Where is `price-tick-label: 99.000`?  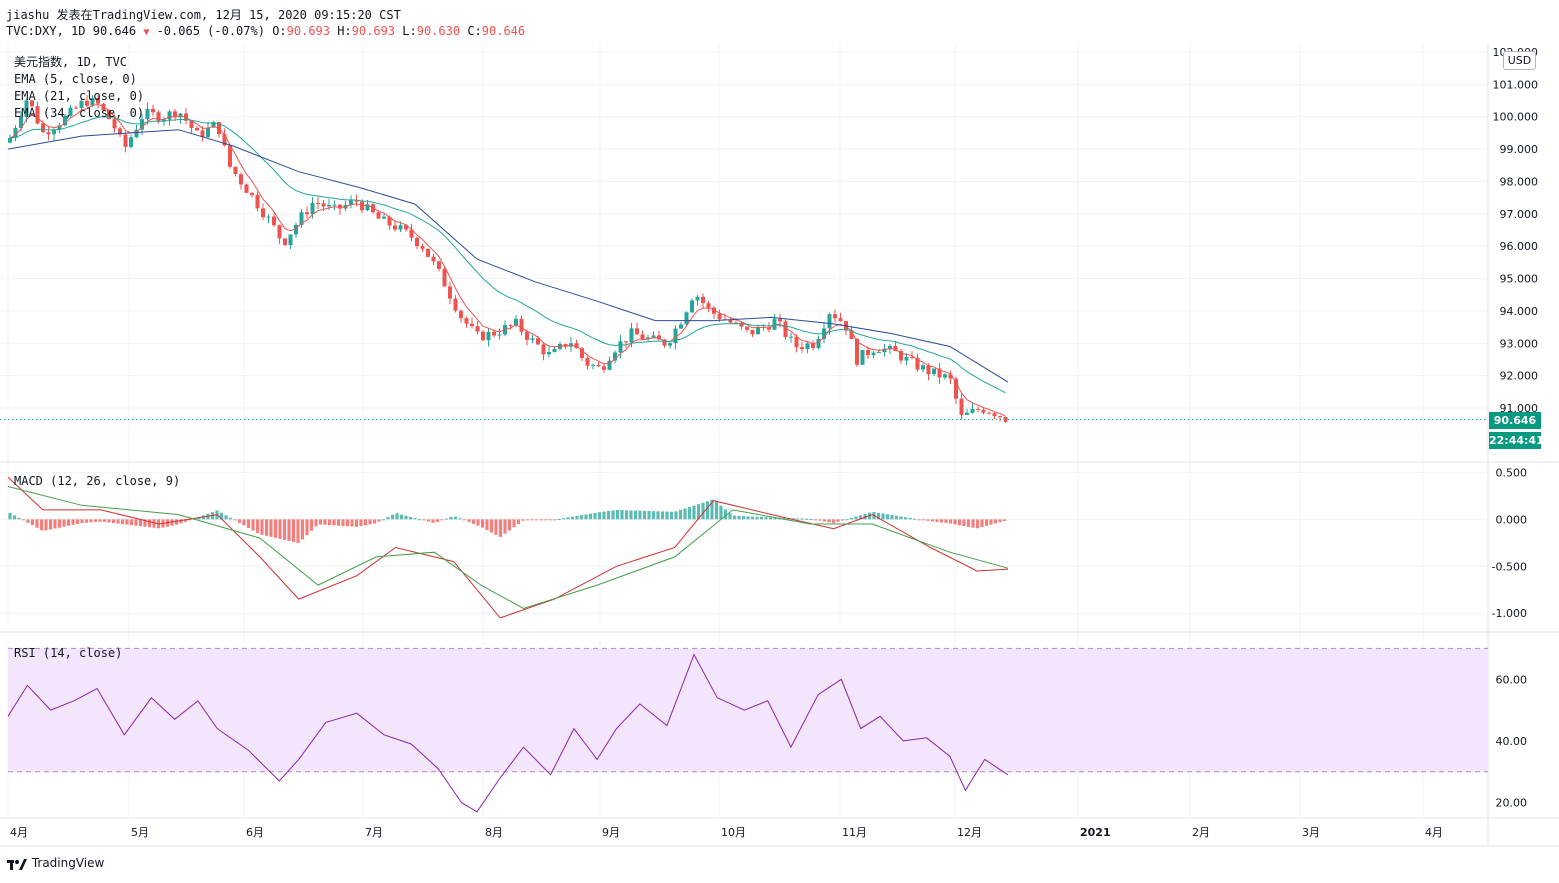
price-tick-label: 99.000 is located at coordinates (1519, 149).